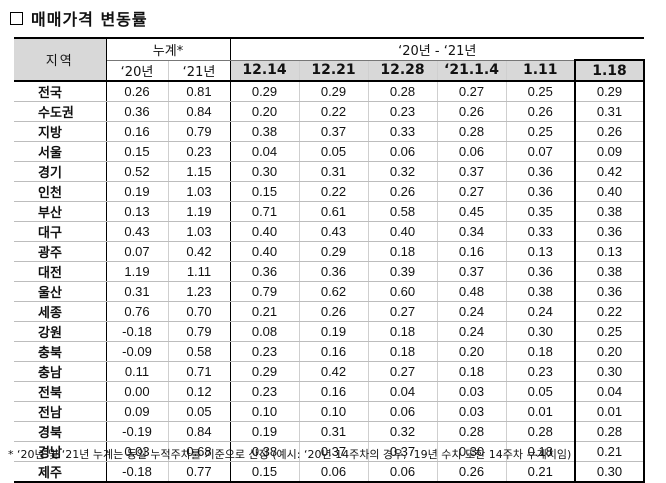 The width and height of the screenshot is (666, 483). I want to click on week-cell: 0.38, so click(540, 291).